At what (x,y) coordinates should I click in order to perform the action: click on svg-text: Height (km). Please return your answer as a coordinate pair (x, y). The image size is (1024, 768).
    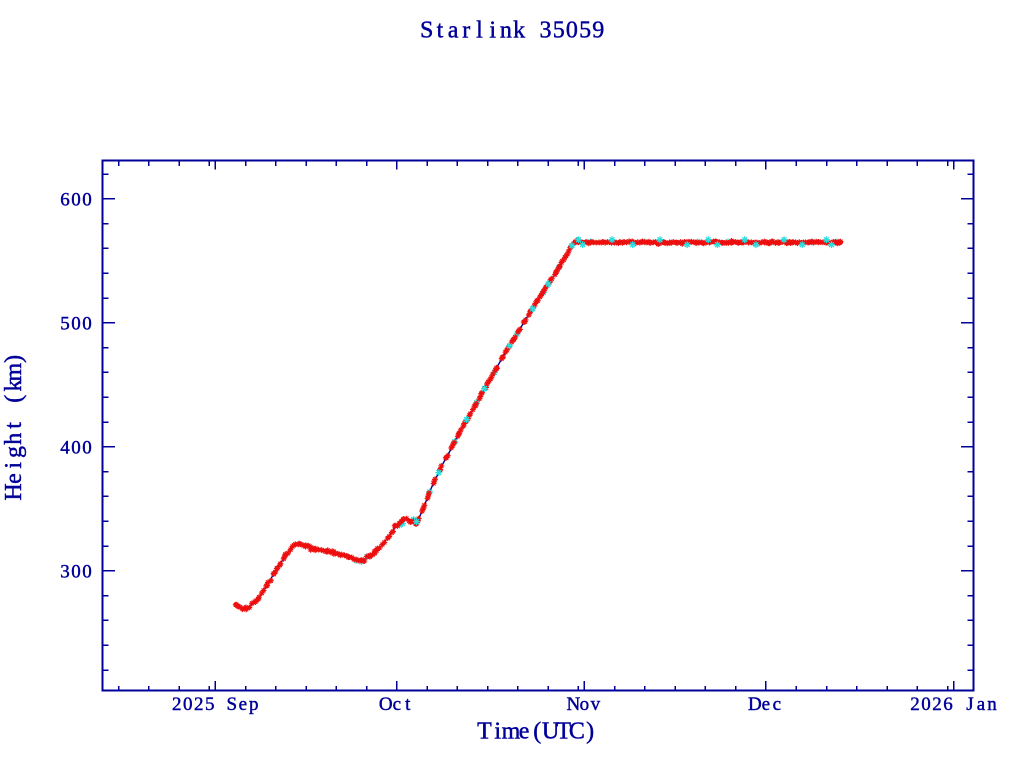
    Looking at the image, I should click on (14, 428).